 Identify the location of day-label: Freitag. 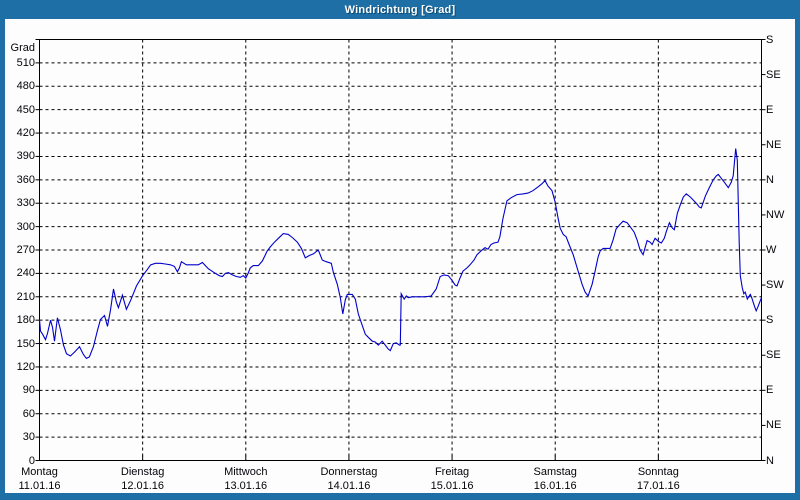
(452, 472).